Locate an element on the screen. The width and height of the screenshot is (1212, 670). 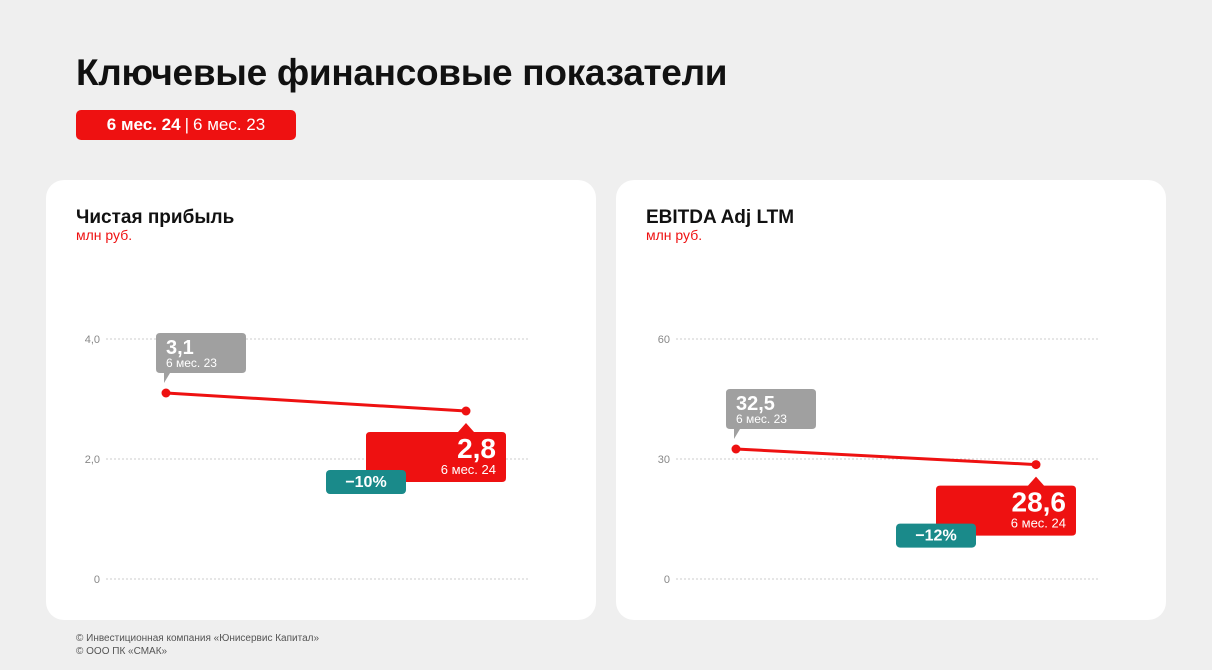
current-value-label: 2,8 is located at coordinates (476, 448).